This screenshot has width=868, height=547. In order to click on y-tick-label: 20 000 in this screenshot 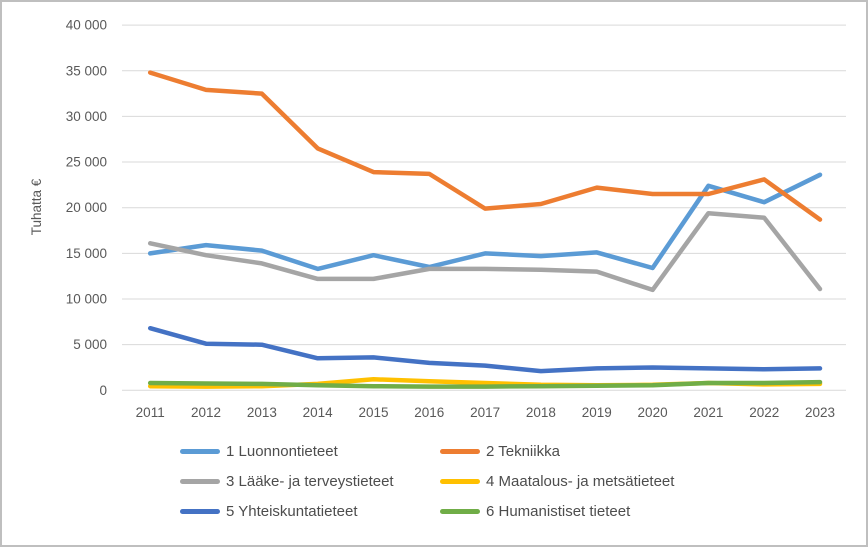, I will do `click(86, 207)`.